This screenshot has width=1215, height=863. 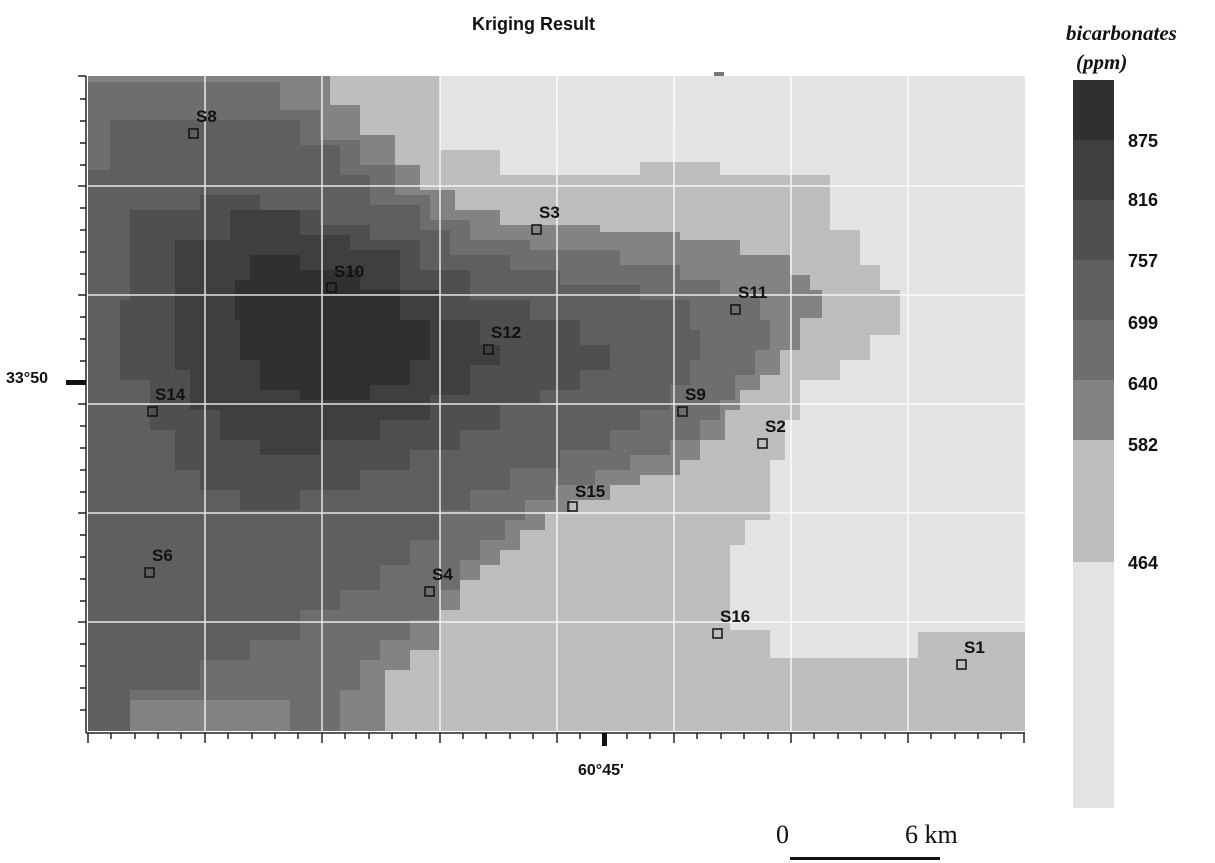 I want to click on legend-tick-label: 875, so click(x=1143, y=141).